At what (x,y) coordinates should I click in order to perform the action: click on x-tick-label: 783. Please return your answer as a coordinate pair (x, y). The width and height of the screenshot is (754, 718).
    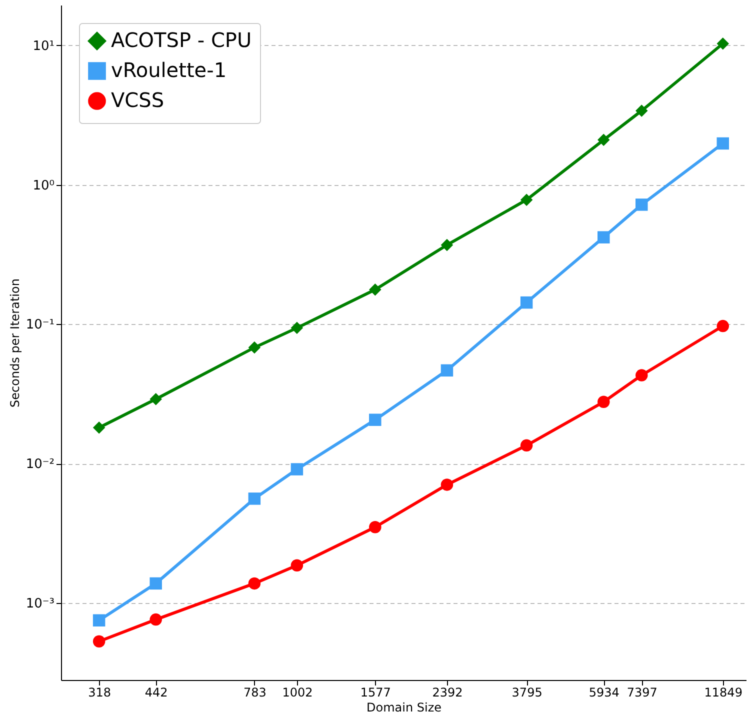
    Looking at the image, I should click on (254, 693).